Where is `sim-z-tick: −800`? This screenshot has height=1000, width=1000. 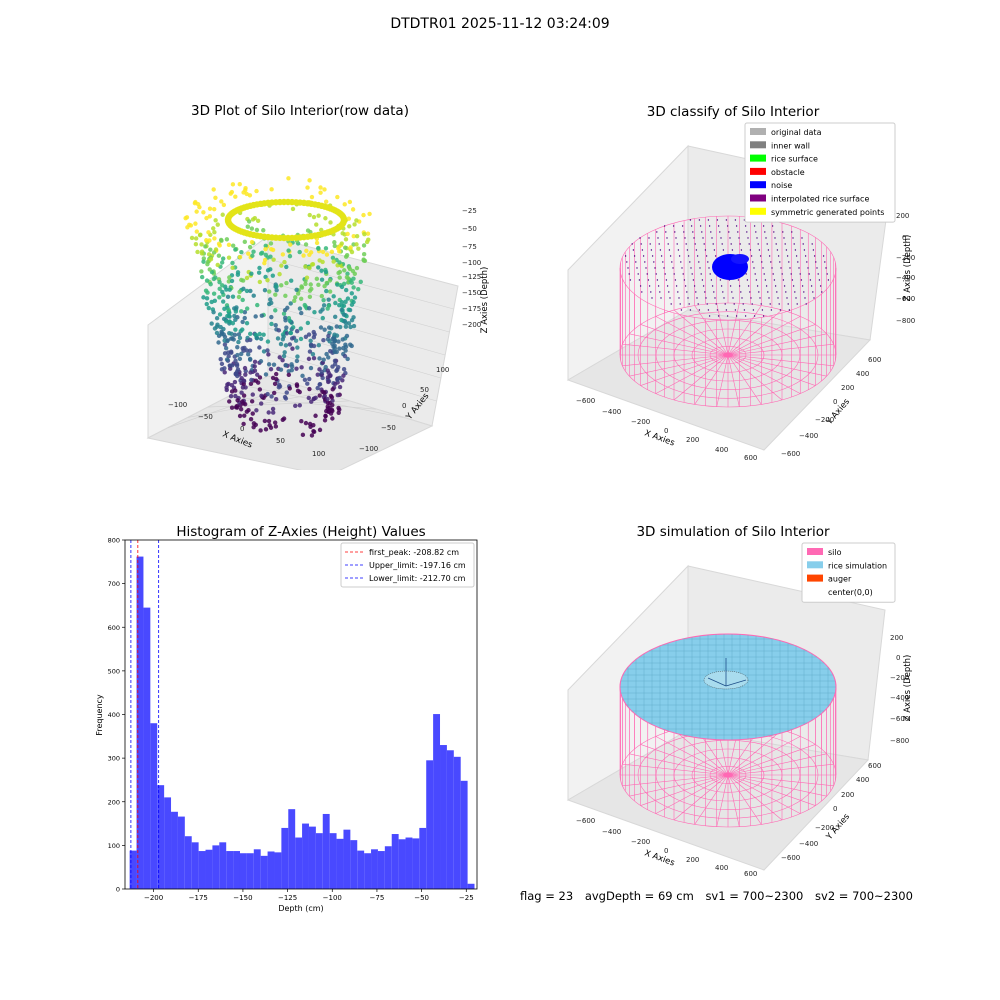
sim-z-tick: −800 is located at coordinates (899, 741).